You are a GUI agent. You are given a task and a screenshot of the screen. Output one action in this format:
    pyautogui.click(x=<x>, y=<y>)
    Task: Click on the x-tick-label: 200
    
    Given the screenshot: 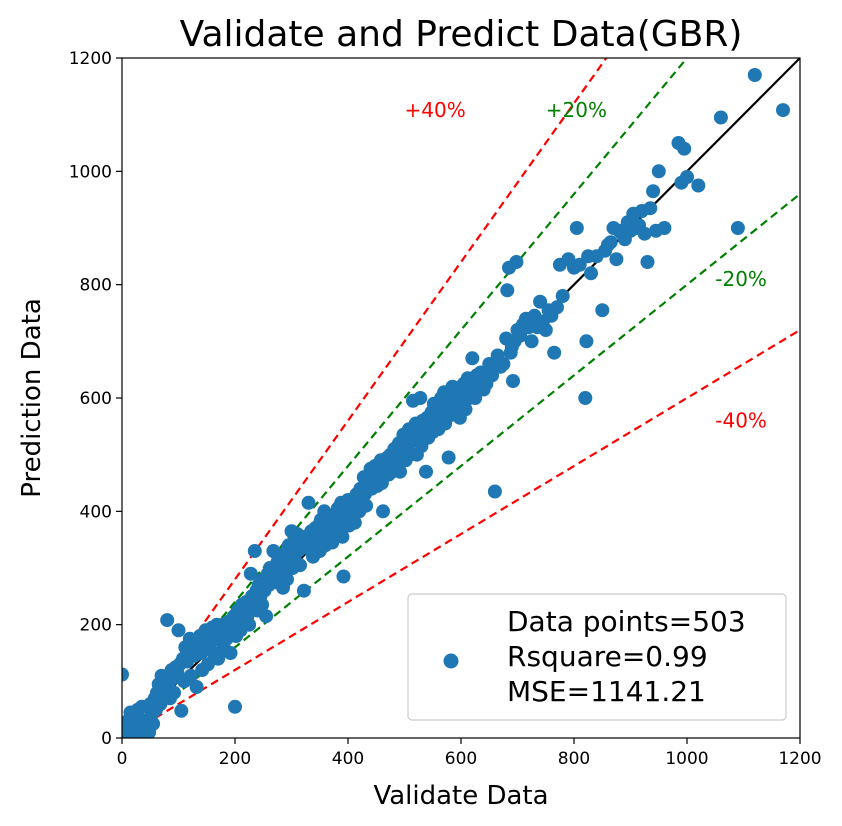 What is the action you would take?
    pyautogui.click(x=235, y=759)
    